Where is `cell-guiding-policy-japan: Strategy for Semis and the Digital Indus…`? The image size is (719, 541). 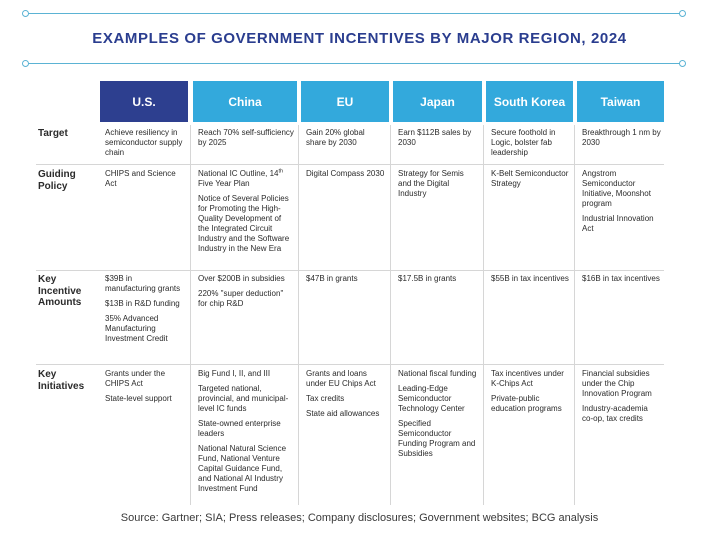
cell-guiding-policy-japan: Strategy for Semis and the Digital Indus… is located at coordinates (438, 186).